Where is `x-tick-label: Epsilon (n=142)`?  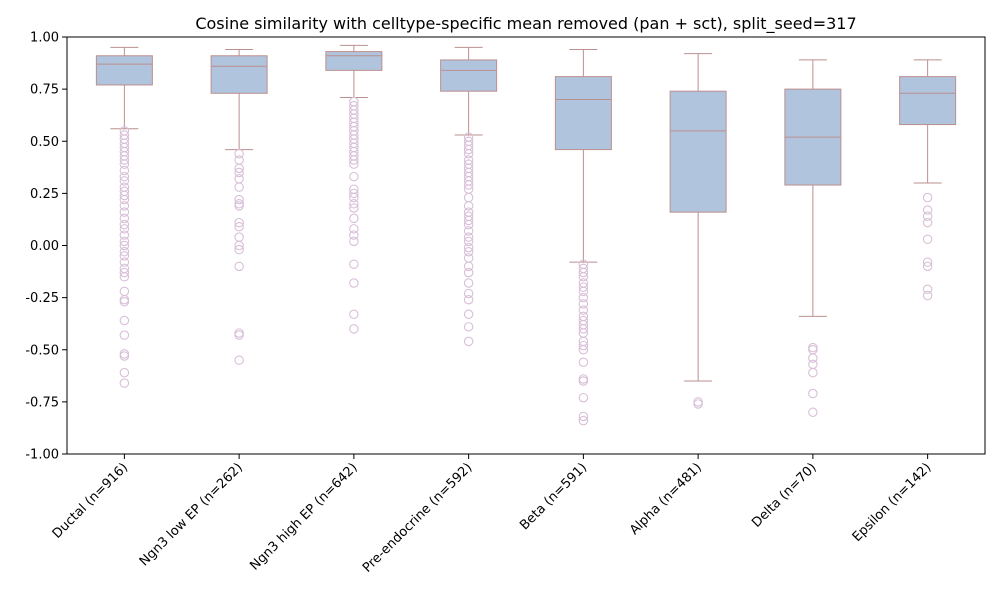
x-tick-label: Epsilon (n=142) is located at coordinates (892, 502).